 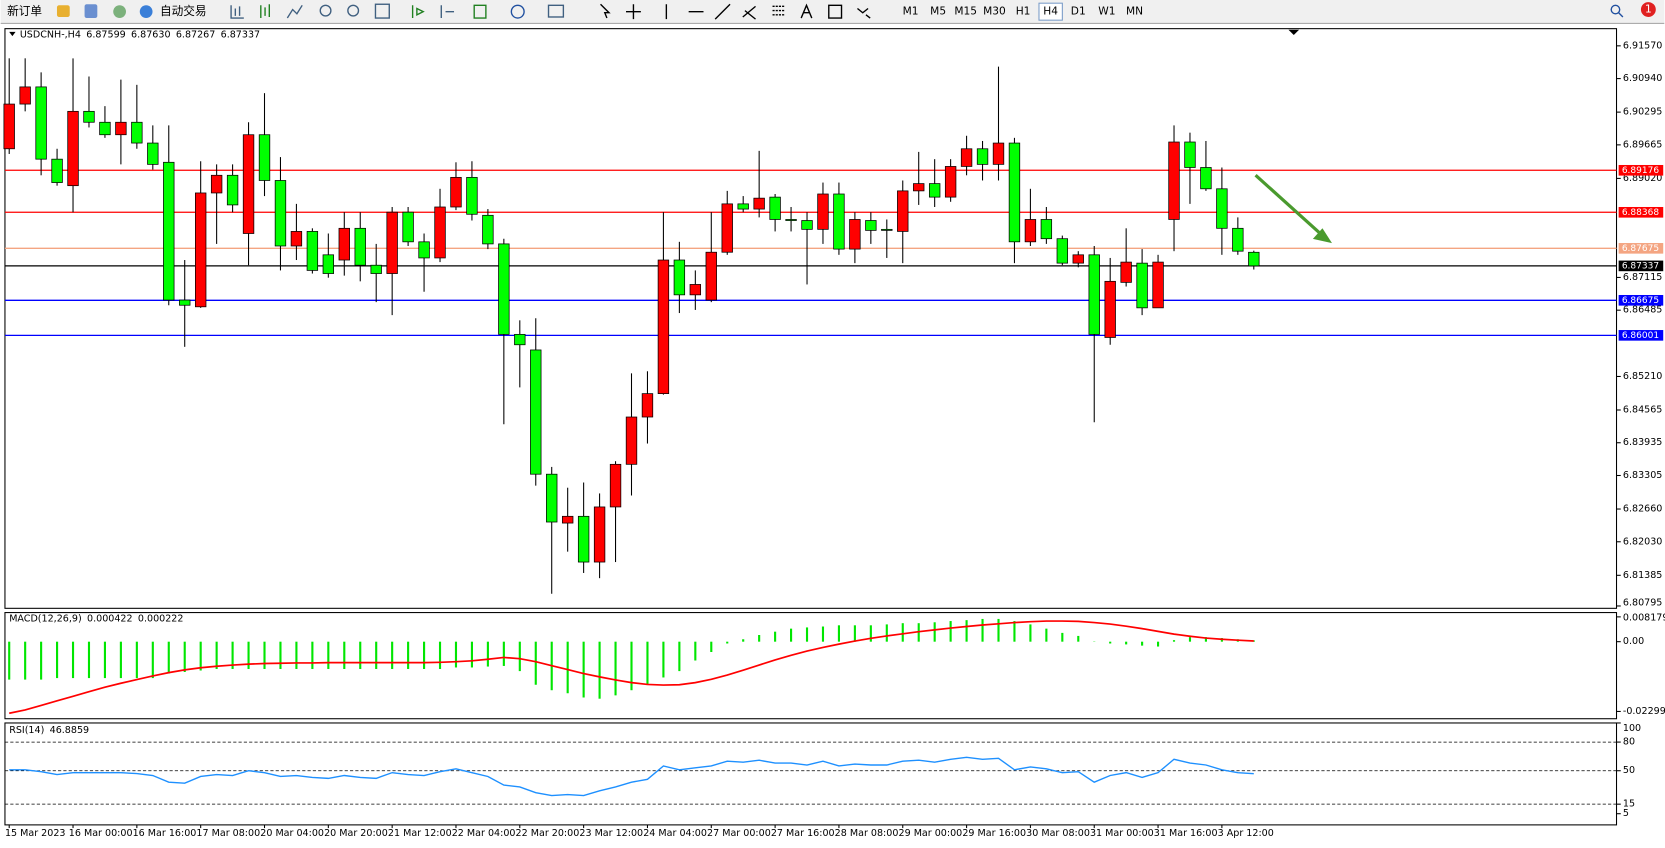 I want to click on x-tick-label: 27 Mar 16:00, so click(x=803, y=833).